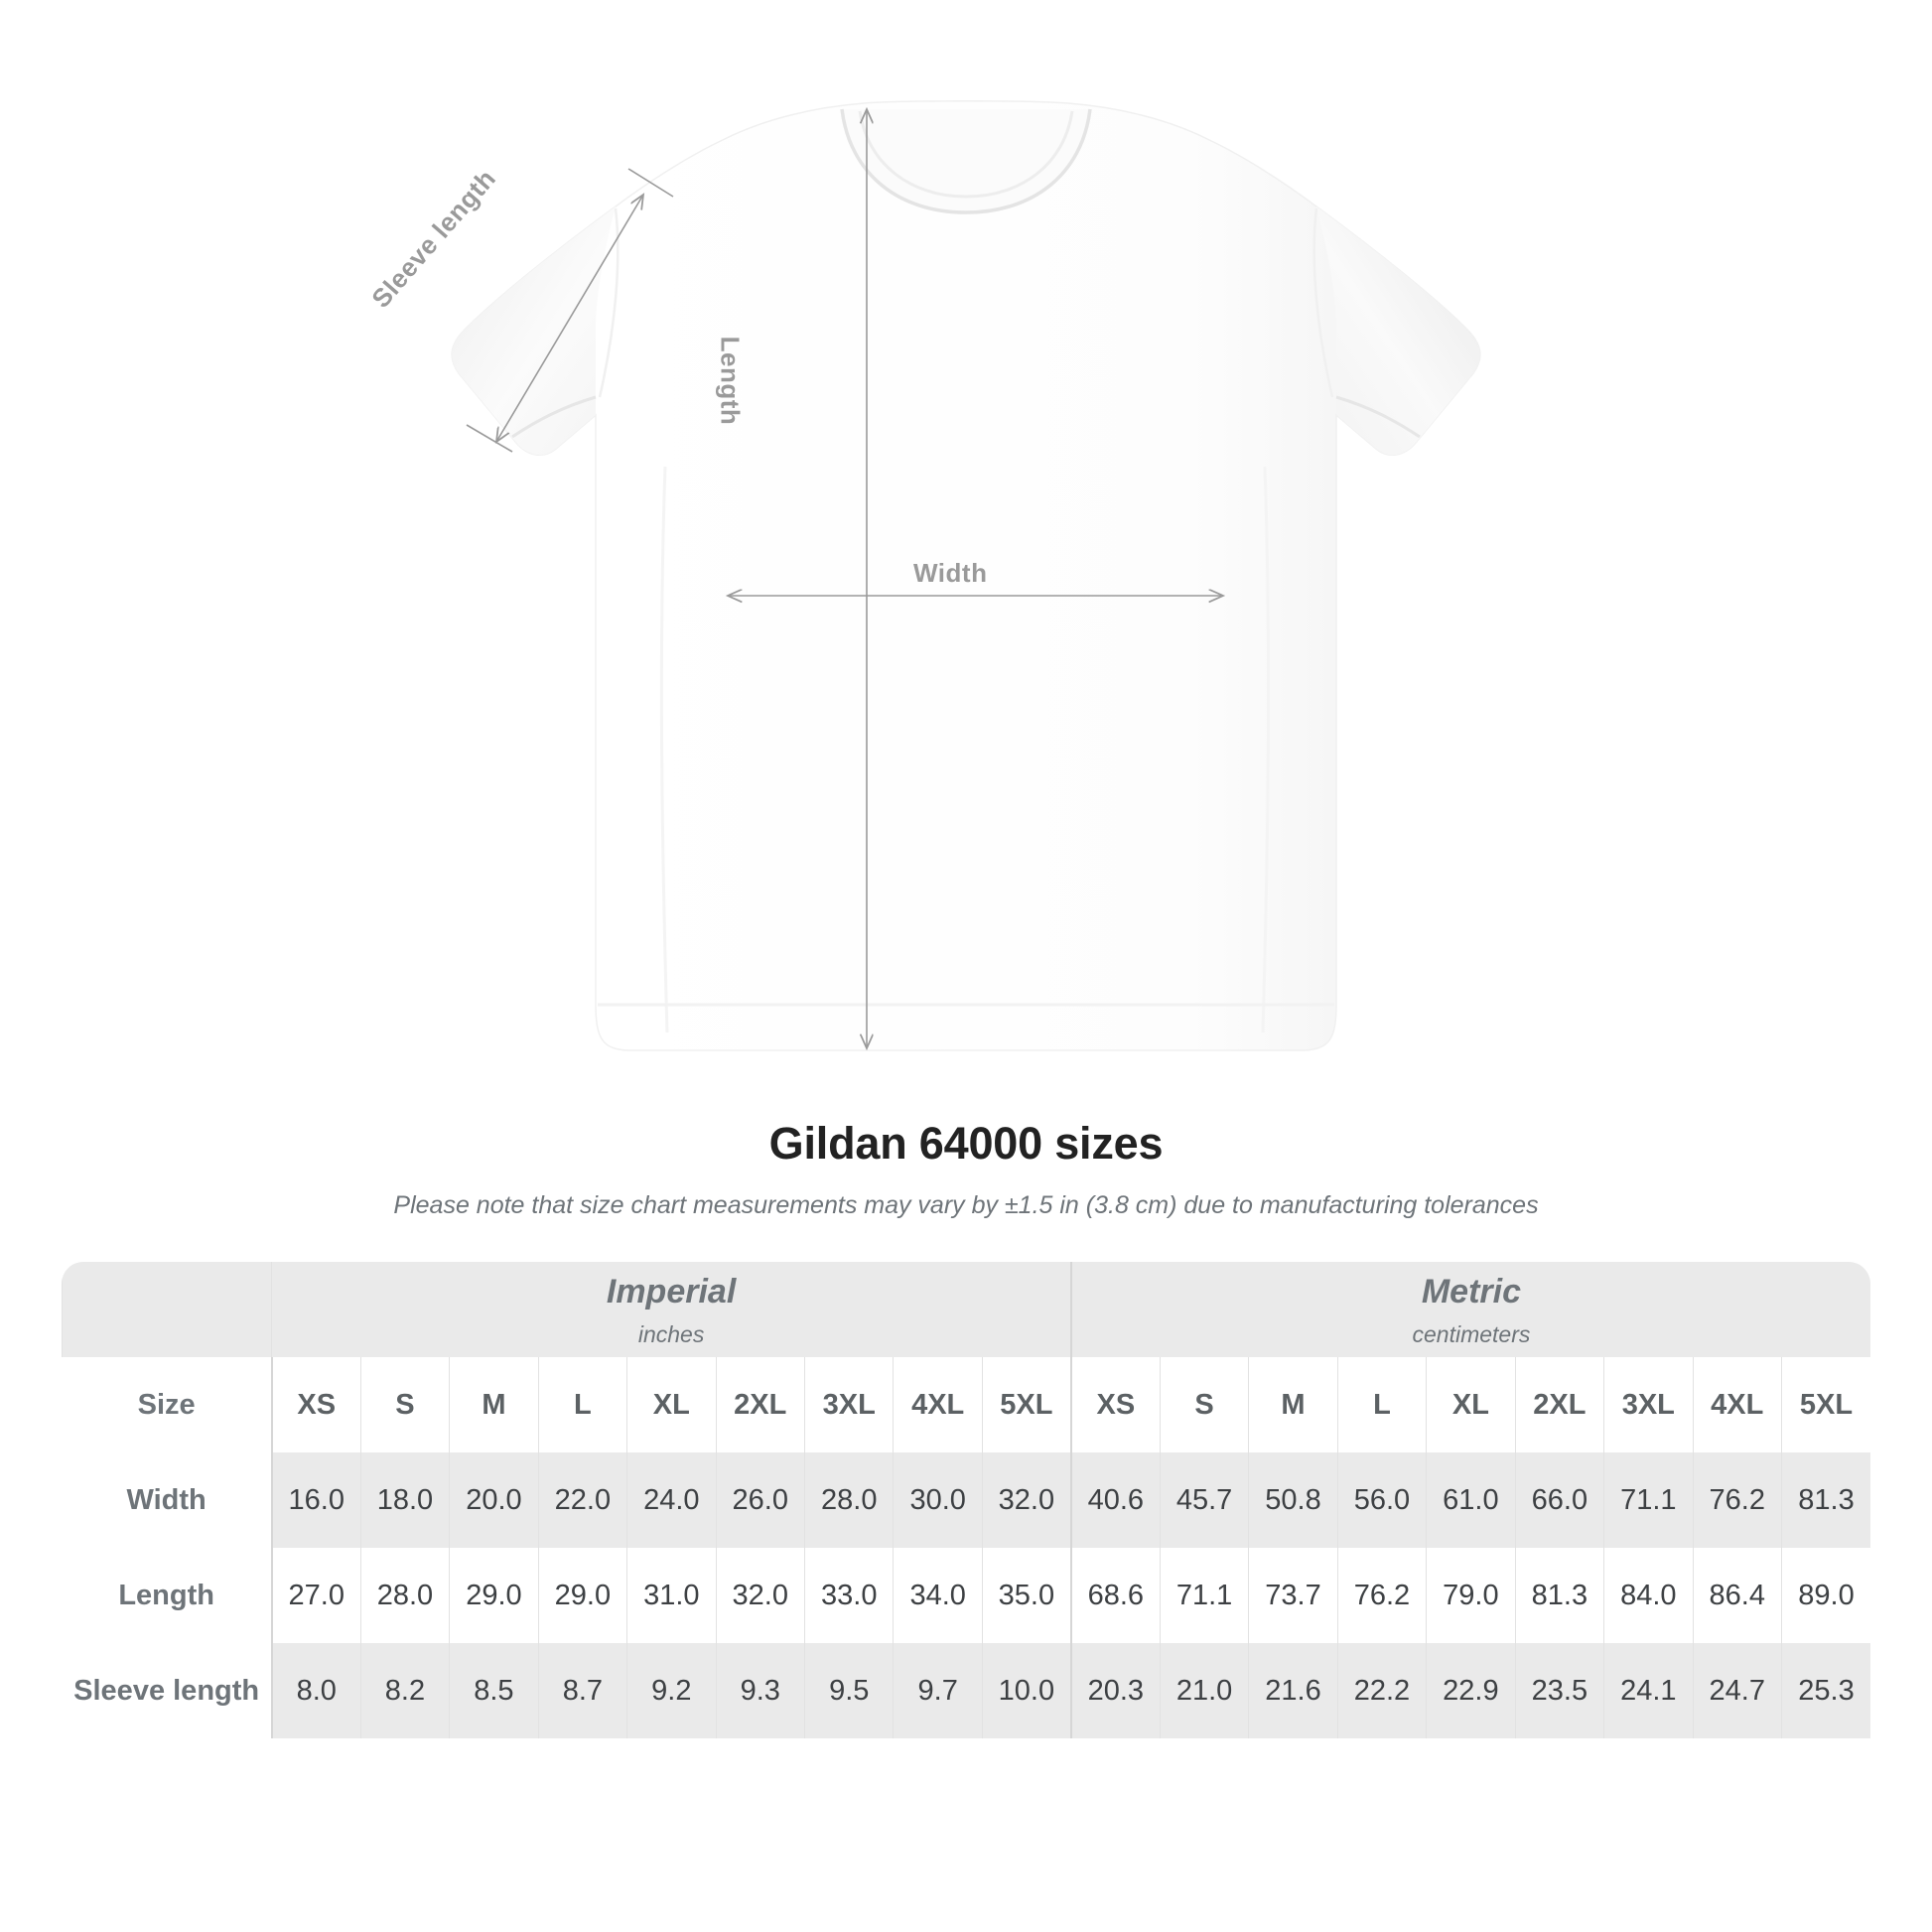 The width and height of the screenshot is (1932, 1932). I want to click on size-header-imperial-3xl: 3XL, so click(849, 1404).